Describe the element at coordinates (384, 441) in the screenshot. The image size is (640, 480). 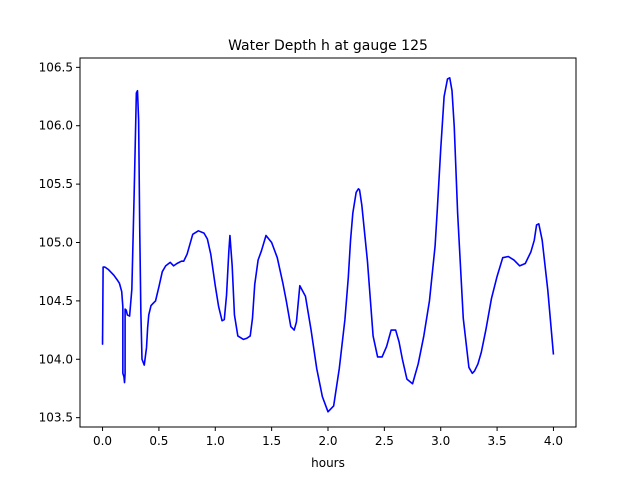
I see `x-tick-label: 2.5` at that location.